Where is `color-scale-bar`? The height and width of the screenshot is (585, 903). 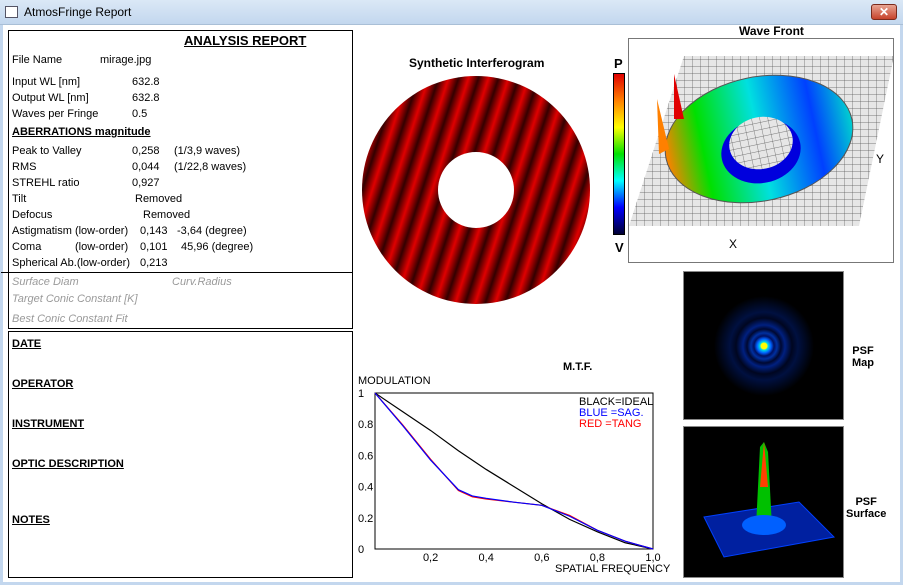 color-scale-bar is located at coordinates (619, 154).